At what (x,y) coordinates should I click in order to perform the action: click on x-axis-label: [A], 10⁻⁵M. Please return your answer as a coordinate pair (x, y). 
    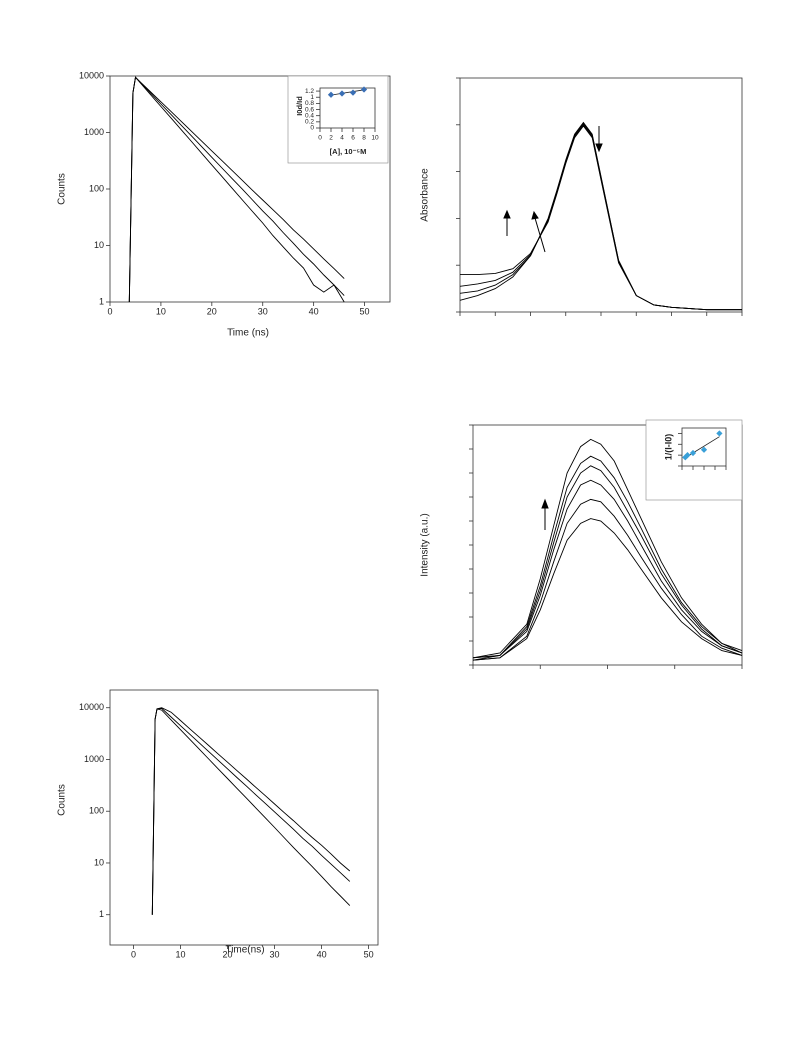
    Looking at the image, I should click on (348, 151).